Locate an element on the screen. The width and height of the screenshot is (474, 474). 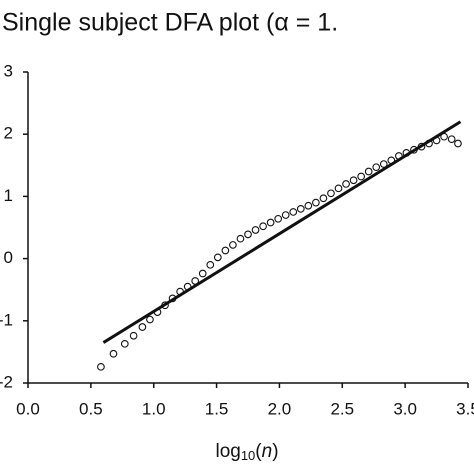
x-tick-label: 3.0 is located at coordinates (405, 408).